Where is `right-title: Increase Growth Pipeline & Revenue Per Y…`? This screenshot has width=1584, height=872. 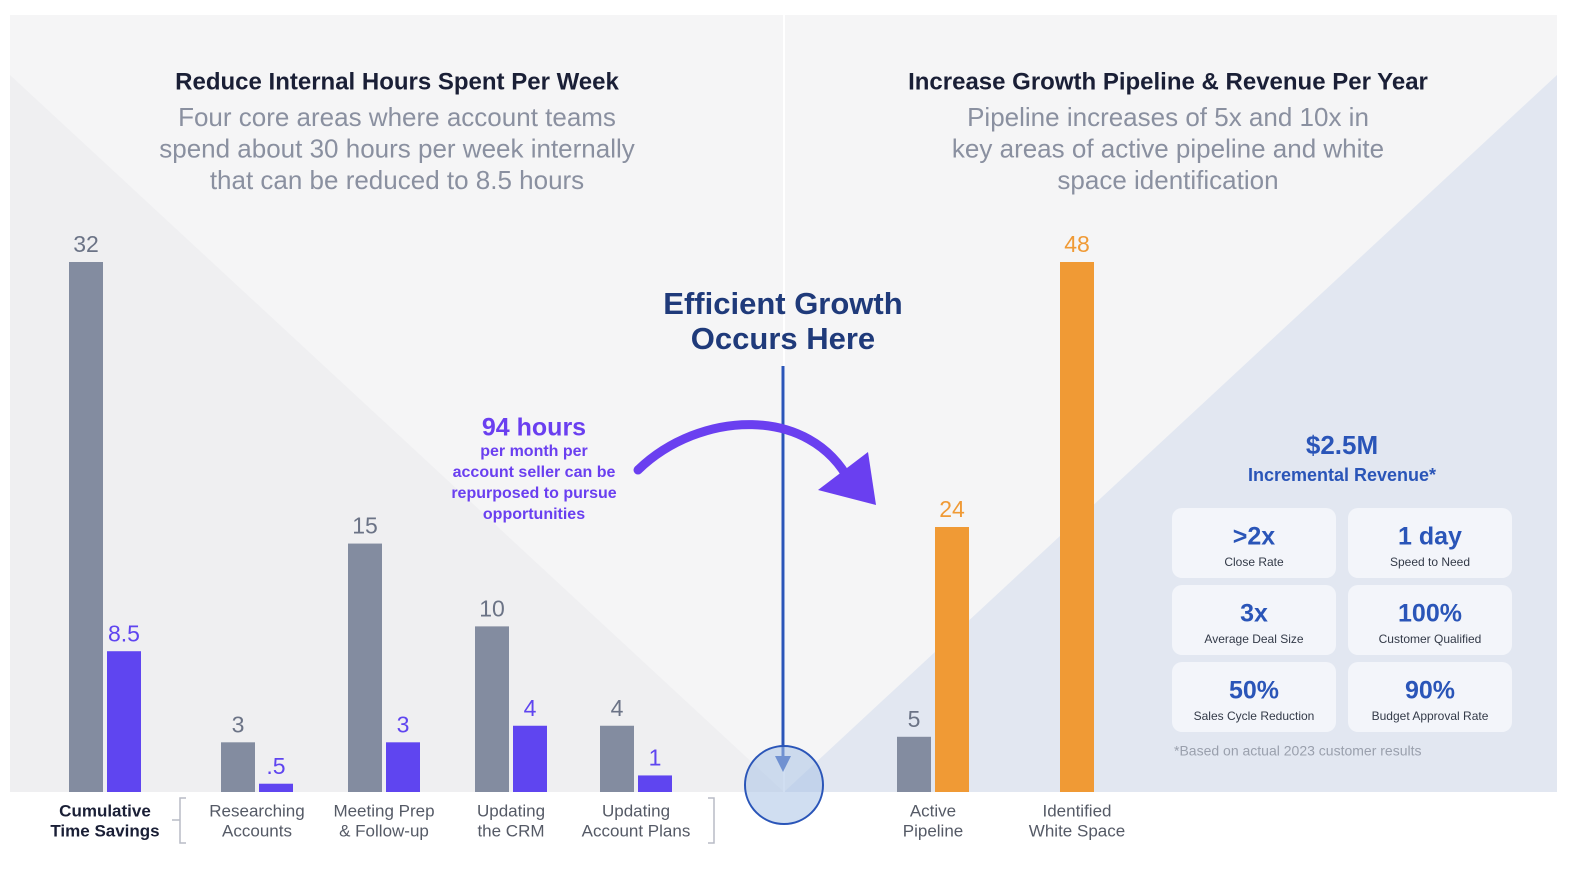
right-title: Increase Growth Pipeline & Revenue Per Y… is located at coordinates (1168, 81).